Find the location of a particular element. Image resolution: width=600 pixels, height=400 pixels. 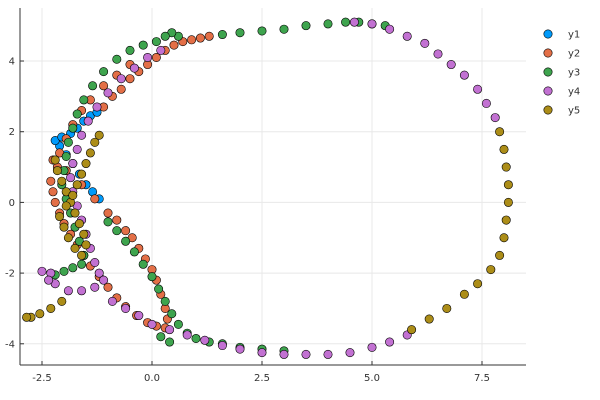

y-tick-label: 2 is located at coordinates (12, 132).